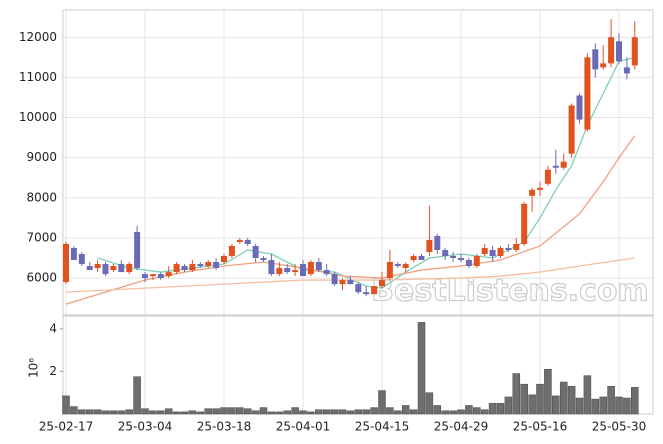 The height and width of the screenshot is (444, 663). What do you see at coordinates (41, 237) in the screenshot?
I see `y-tick-label: 7000` at bounding box center [41, 237].